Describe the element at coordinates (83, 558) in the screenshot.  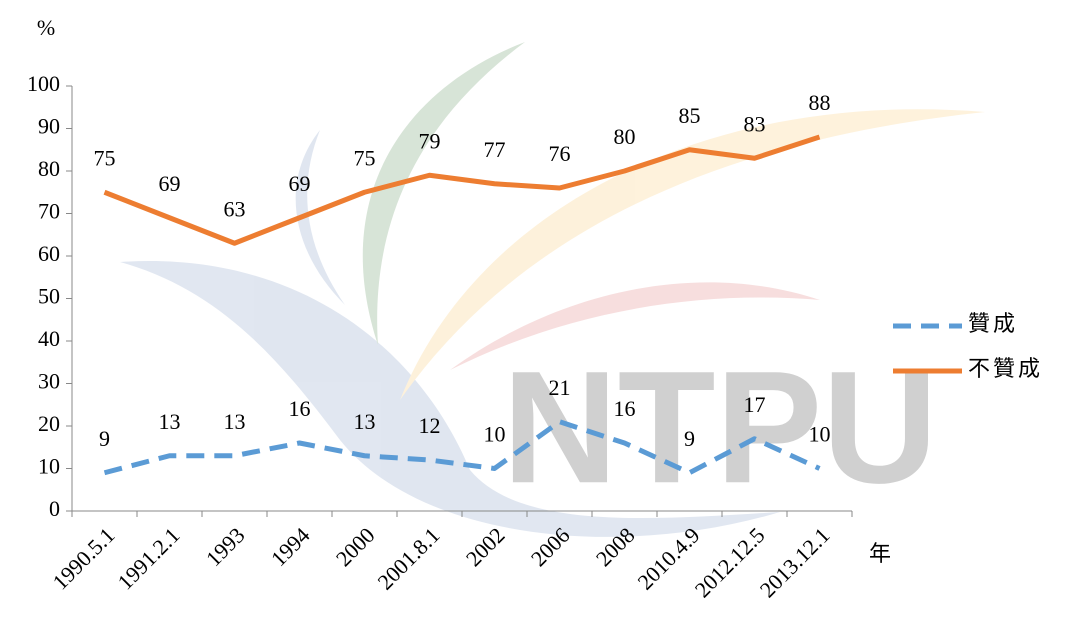
I see `x-tick-label: 1990.5.1` at that location.